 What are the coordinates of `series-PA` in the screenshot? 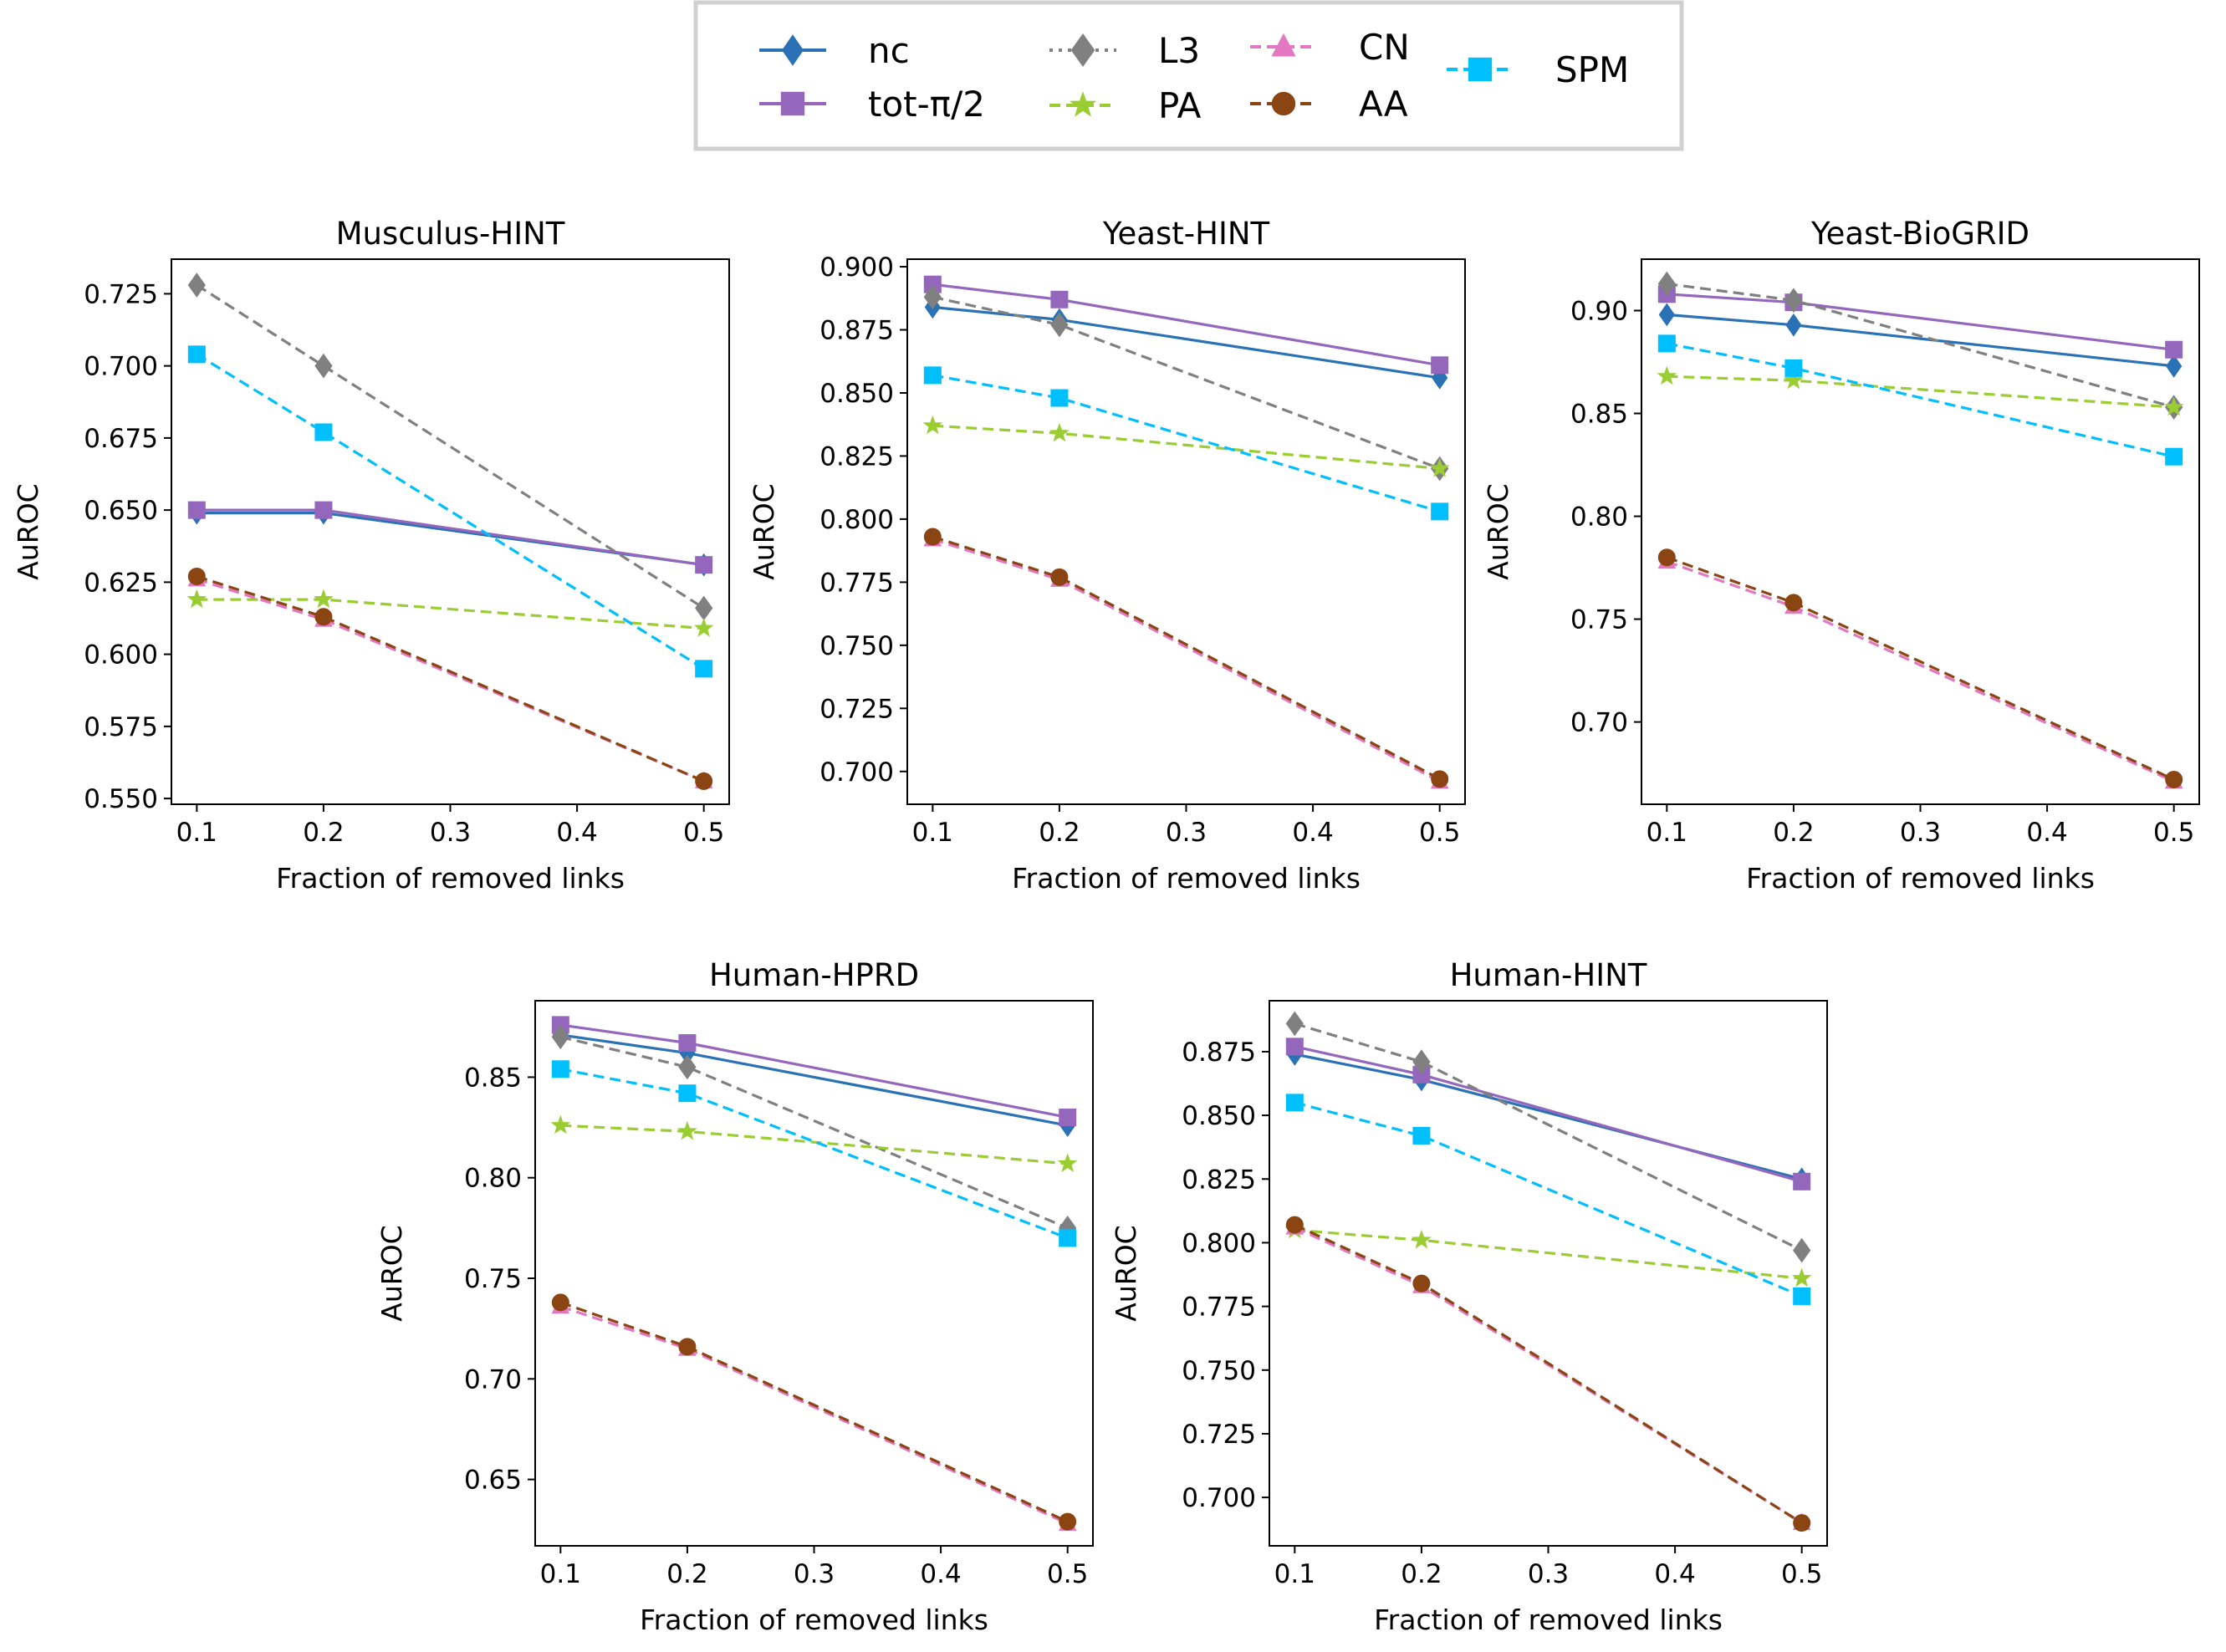 It's located at (1920, 390).